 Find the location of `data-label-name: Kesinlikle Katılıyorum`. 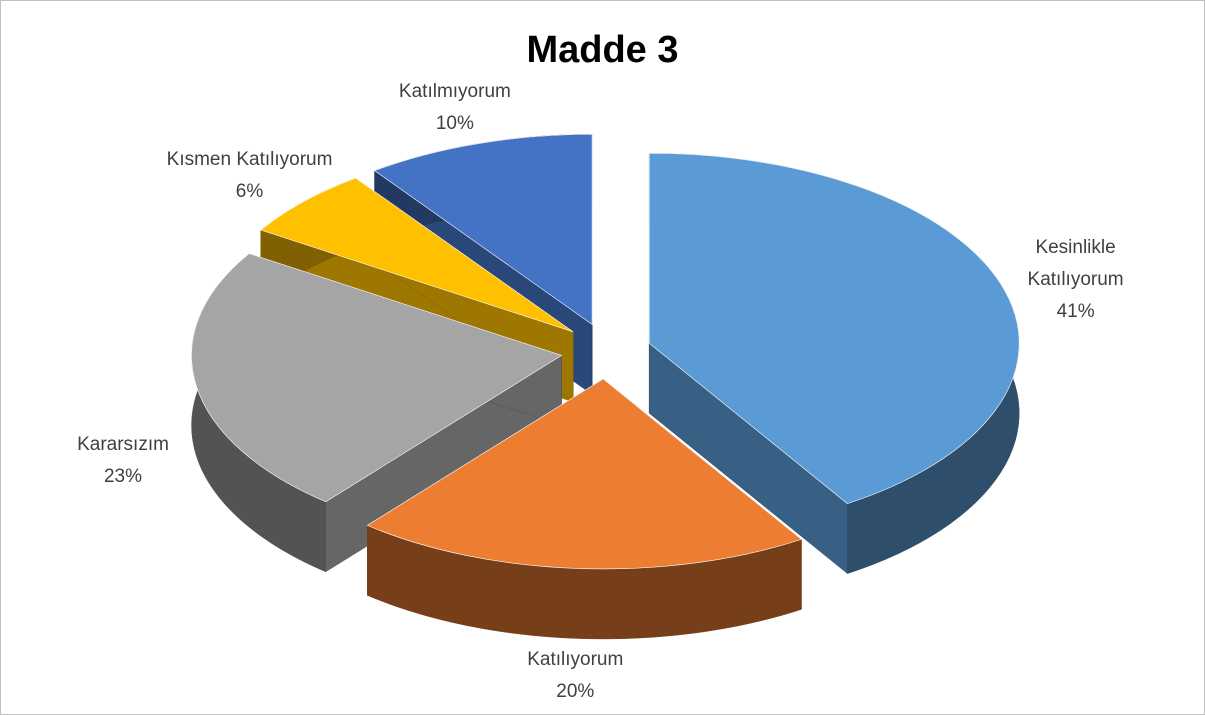

data-label-name: Kesinlikle Katılıyorum is located at coordinates (1075, 263).